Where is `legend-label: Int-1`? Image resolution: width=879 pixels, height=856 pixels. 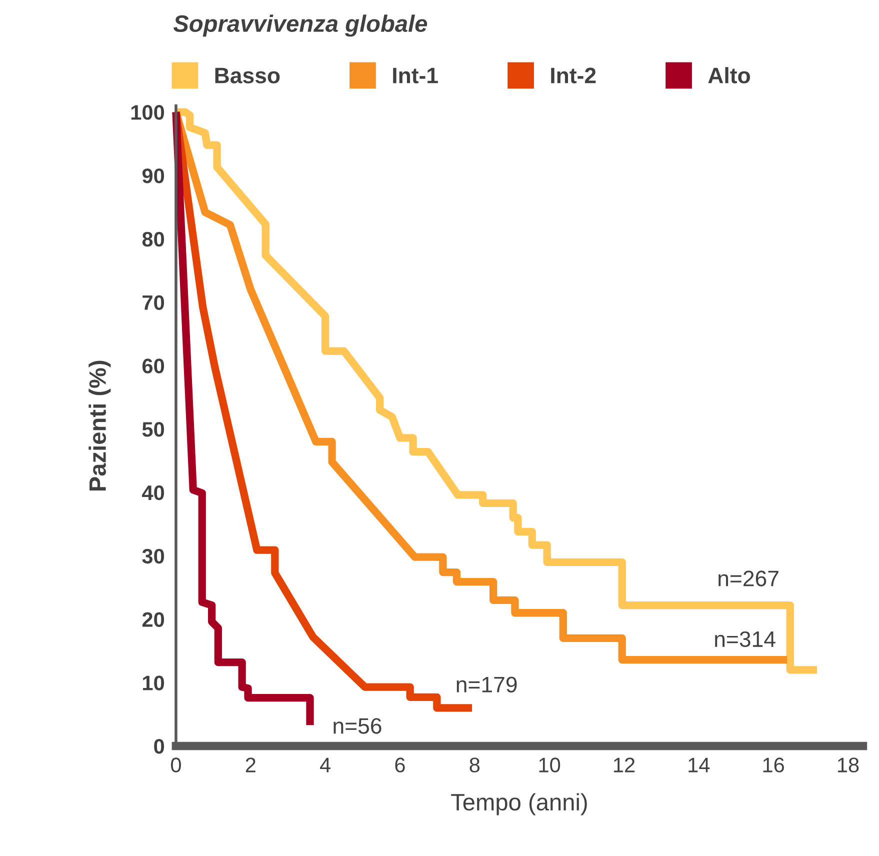
legend-label: Int-1 is located at coordinates (415, 76).